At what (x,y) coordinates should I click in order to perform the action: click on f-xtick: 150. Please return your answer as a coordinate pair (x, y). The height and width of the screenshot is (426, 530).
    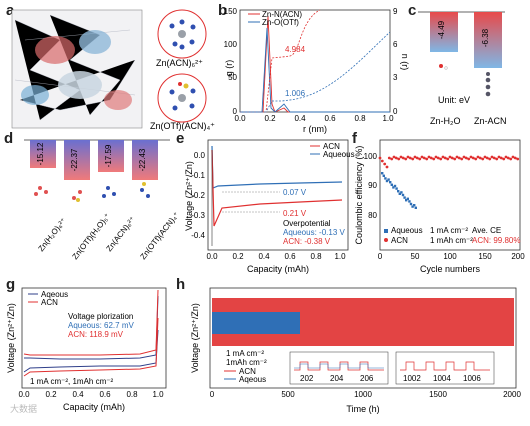
    Looking at the image, I should click on (485, 256).